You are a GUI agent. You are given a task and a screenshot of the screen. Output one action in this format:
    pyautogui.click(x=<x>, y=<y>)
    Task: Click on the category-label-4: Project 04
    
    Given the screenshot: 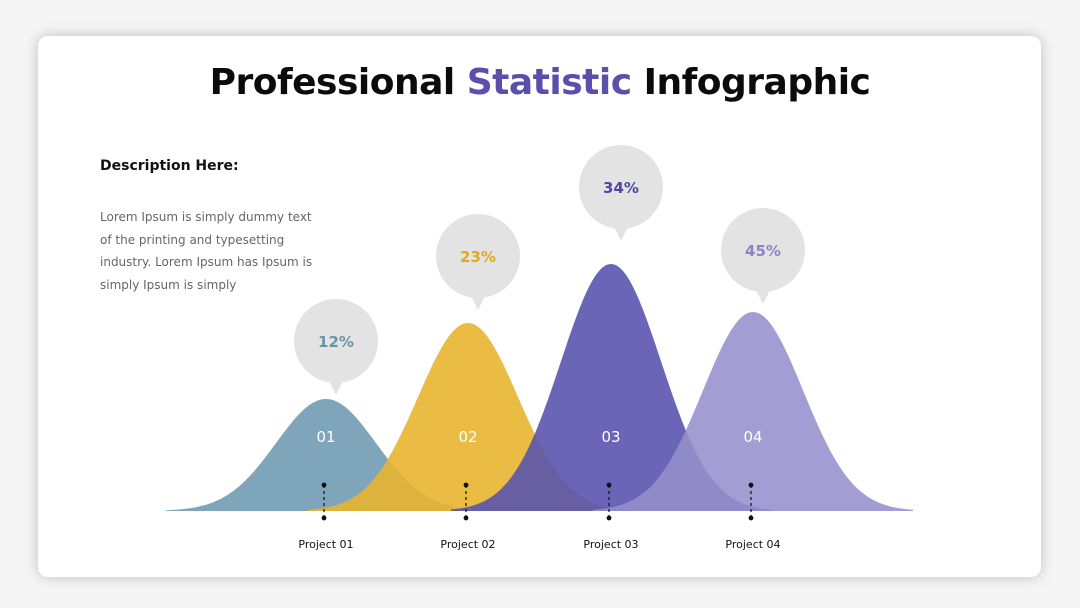 What is the action you would take?
    pyautogui.click(x=752, y=544)
    